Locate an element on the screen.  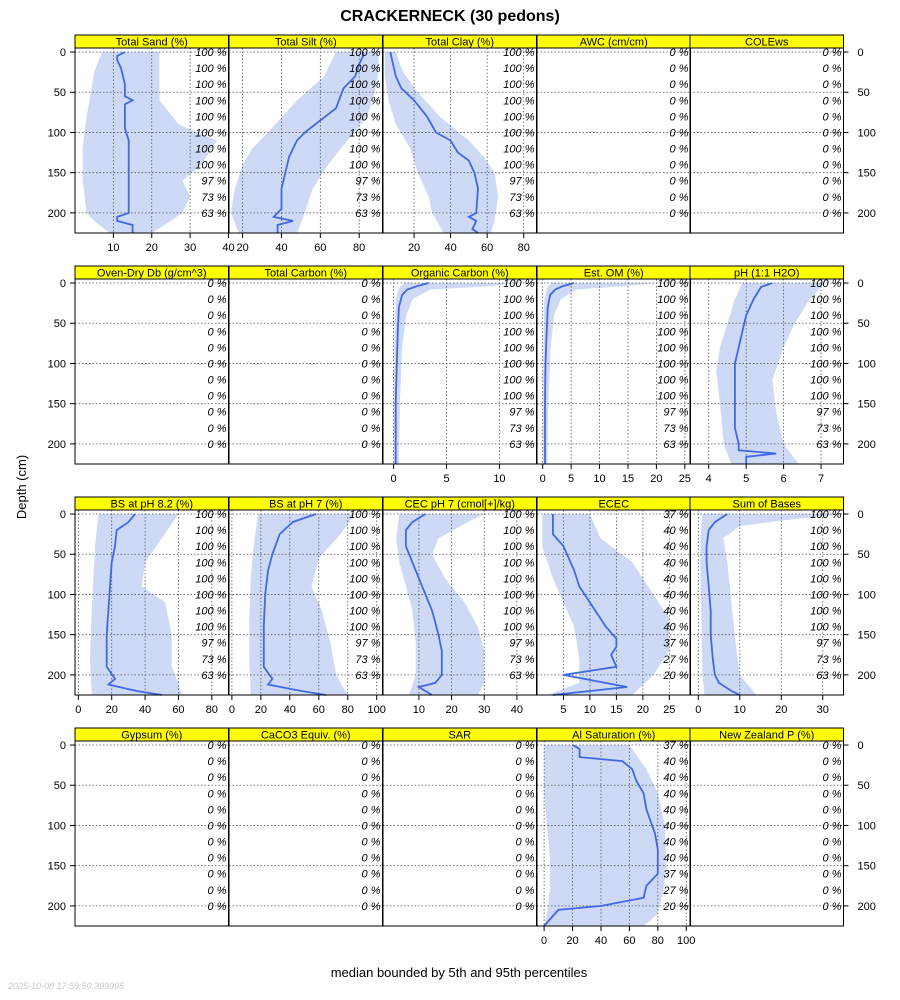
panel-label: Est. OM (%) is located at coordinates (614, 274).